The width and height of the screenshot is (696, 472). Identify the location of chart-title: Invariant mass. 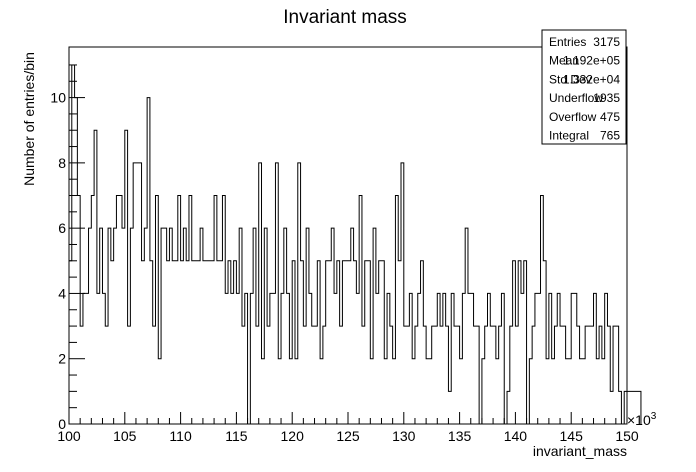
(345, 17).